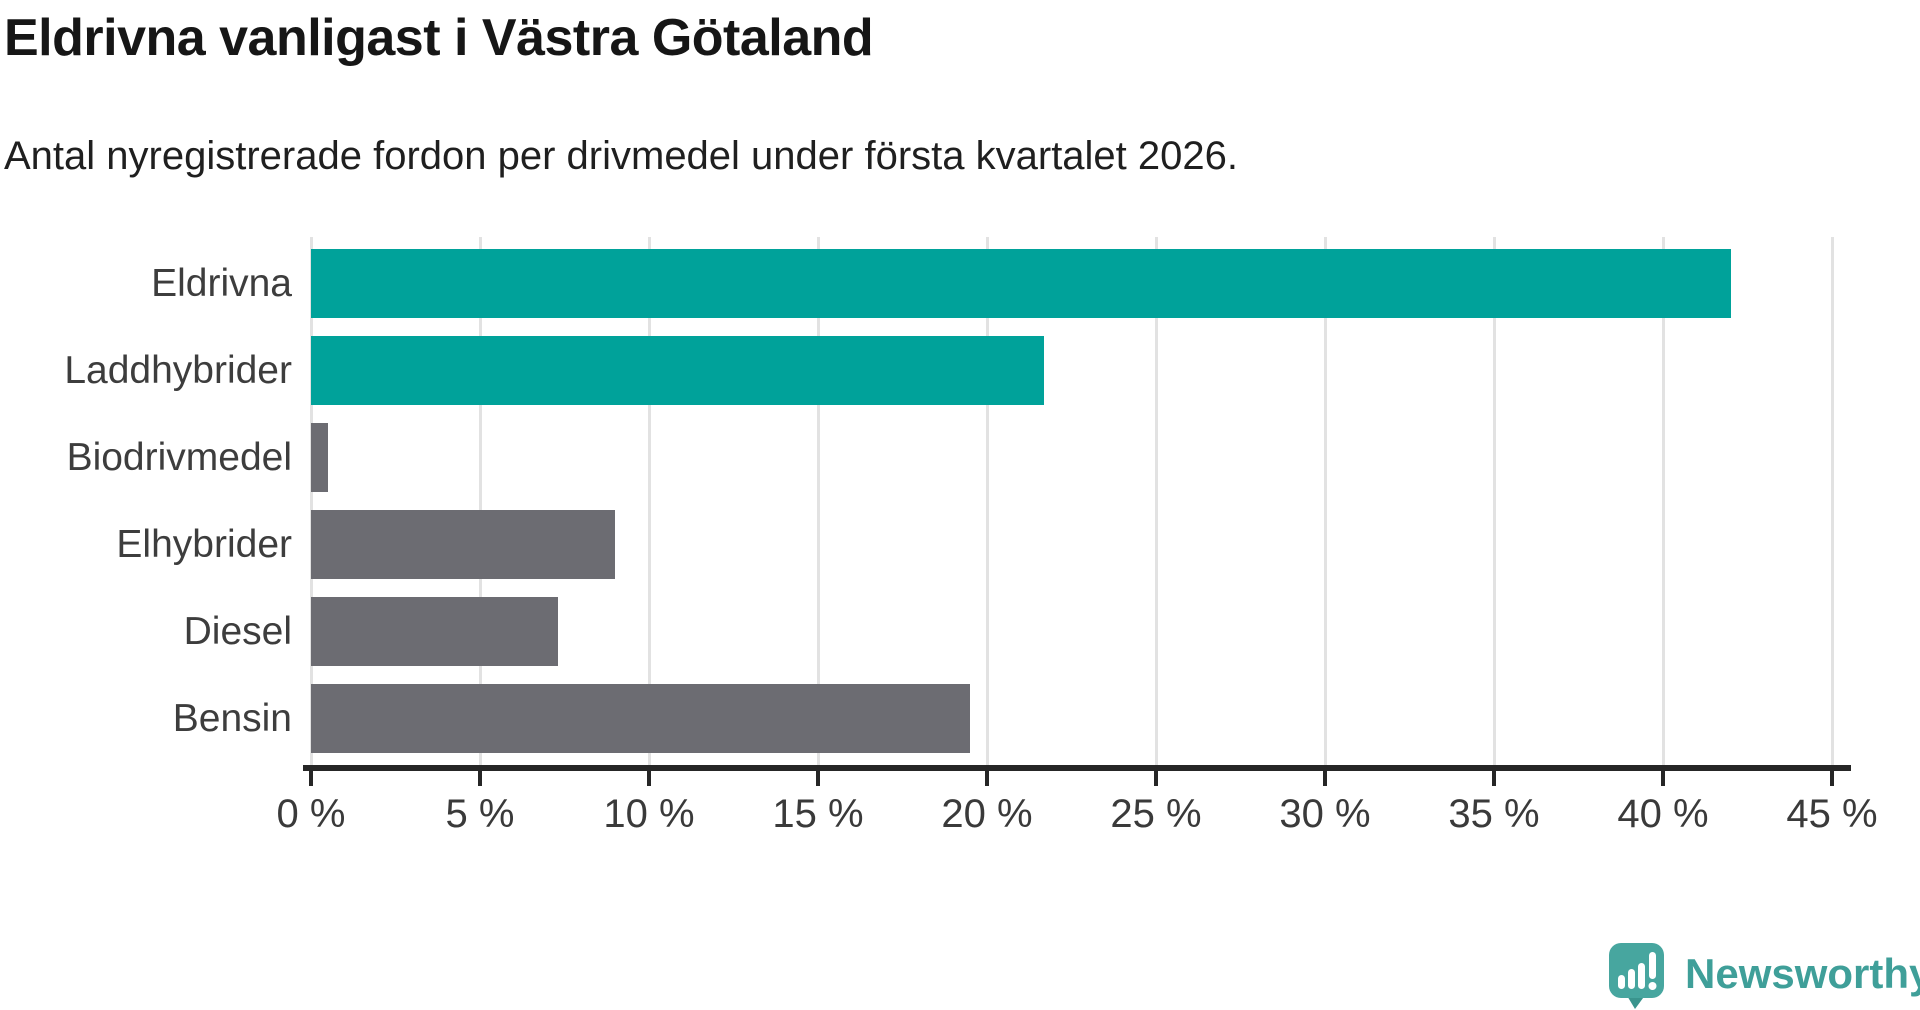  What do you see at coordinates (1636, 976) in the screenshot?
I see `newsworthy-logo-icon` at bounding box center [1636, 976].